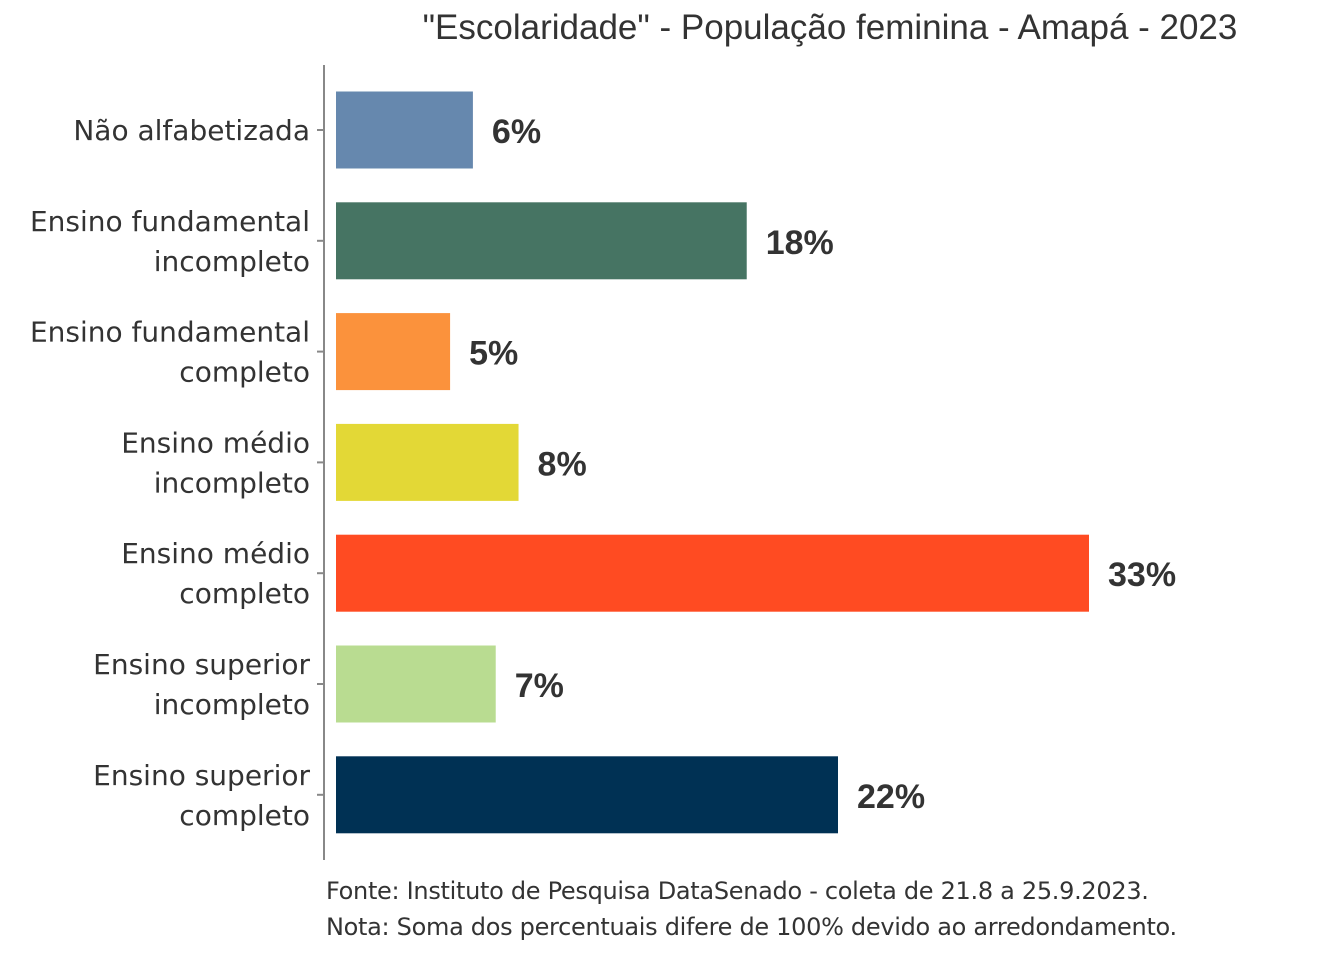 The image size is (1344, 960). Describe the element at coordinates (891, 797) in the screenshot. I see `value-label: 22%` at that location.